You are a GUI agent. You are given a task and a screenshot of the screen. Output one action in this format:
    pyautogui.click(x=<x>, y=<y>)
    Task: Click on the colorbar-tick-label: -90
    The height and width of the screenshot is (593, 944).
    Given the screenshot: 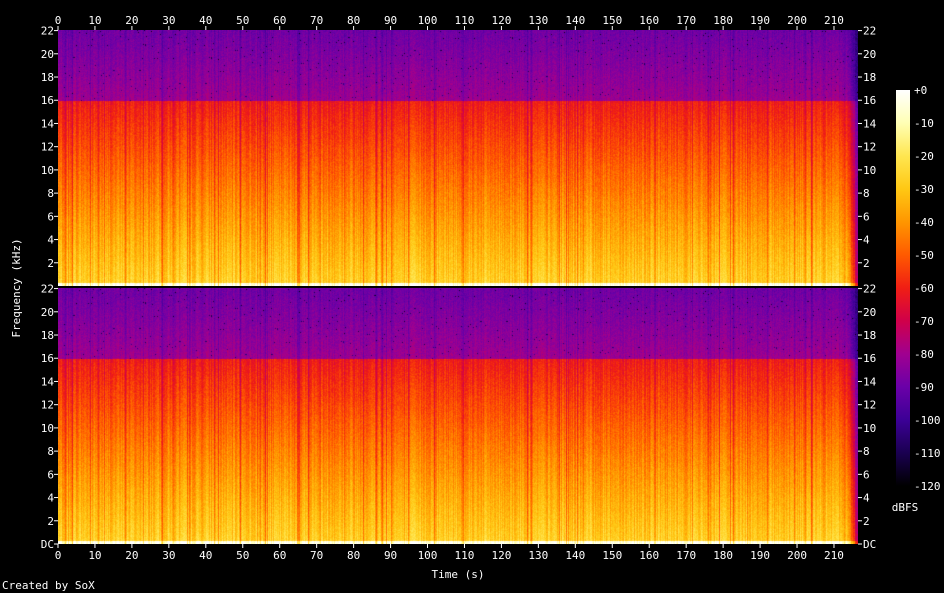 What is the action you would take?
    pyautogui.click(x=924, y=387)
    